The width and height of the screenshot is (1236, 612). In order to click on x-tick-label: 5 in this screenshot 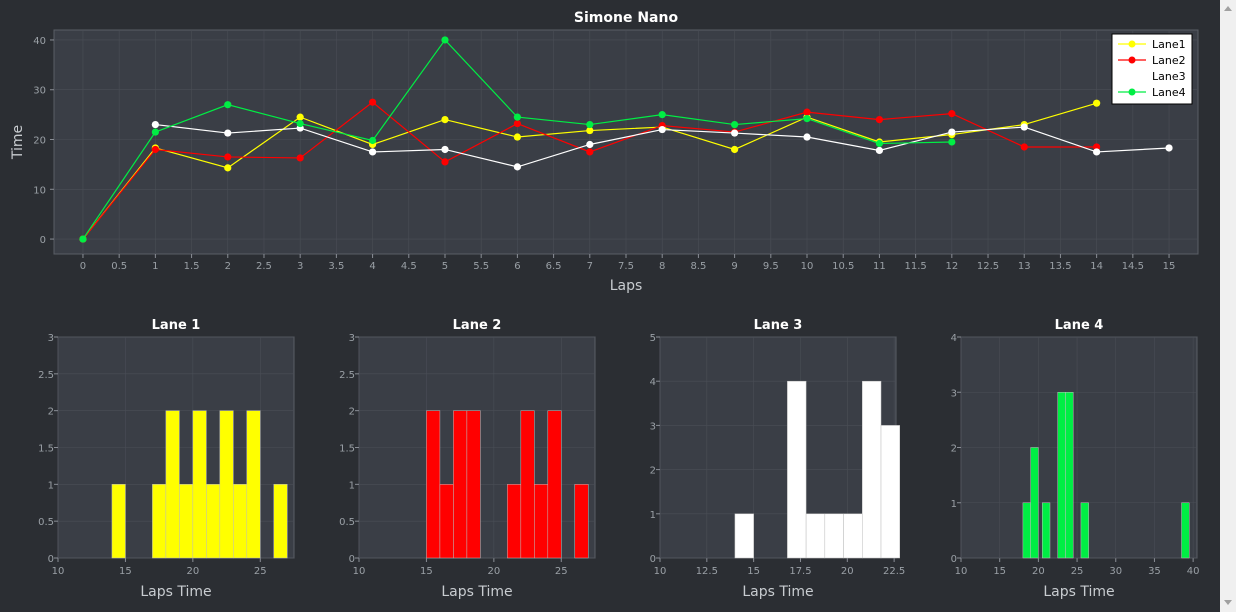, I will do `click(445, 266)`.